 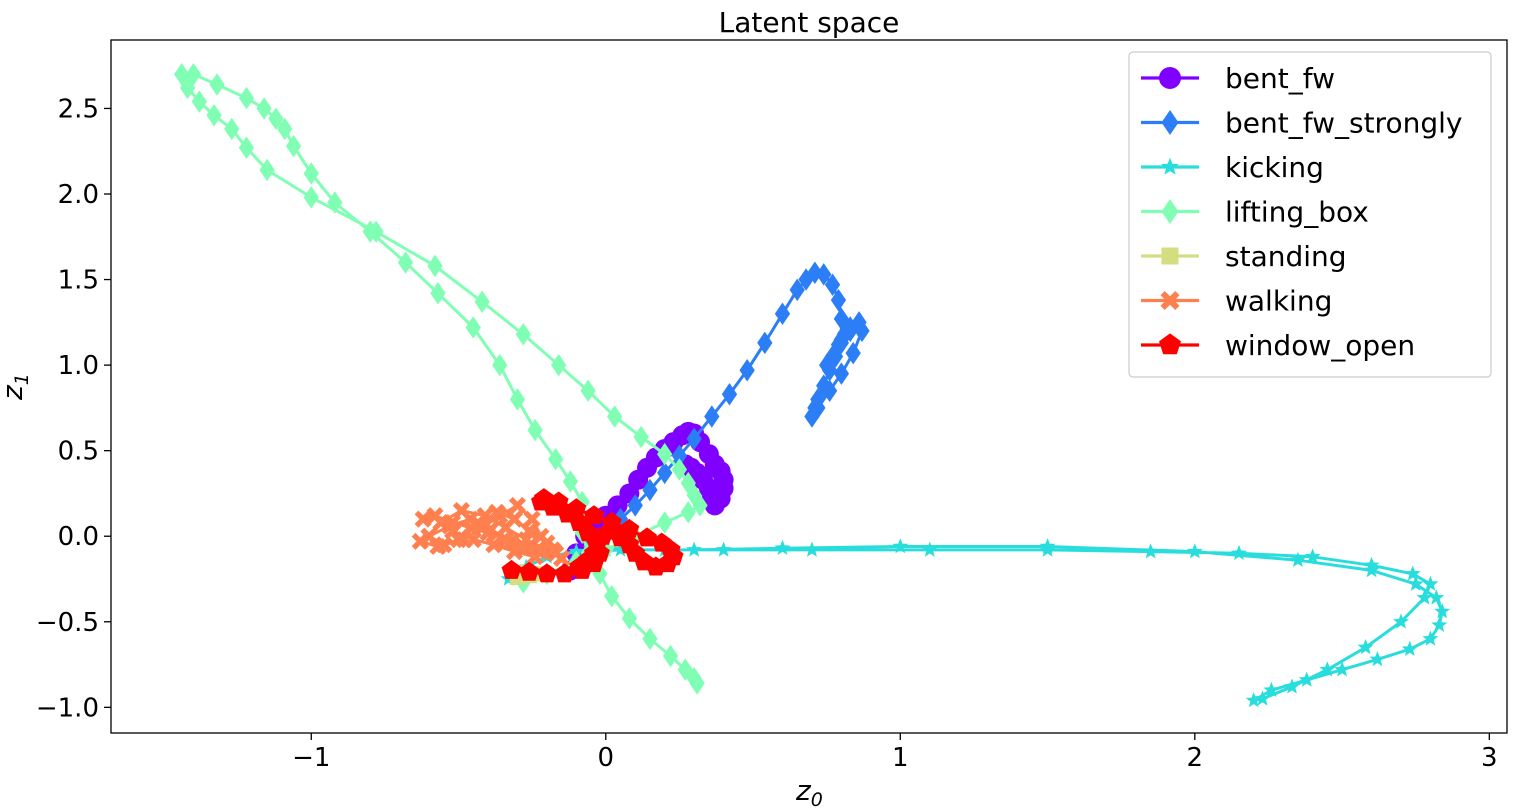 I want to click on legend-label: standing, so click(x=1286, y=256).